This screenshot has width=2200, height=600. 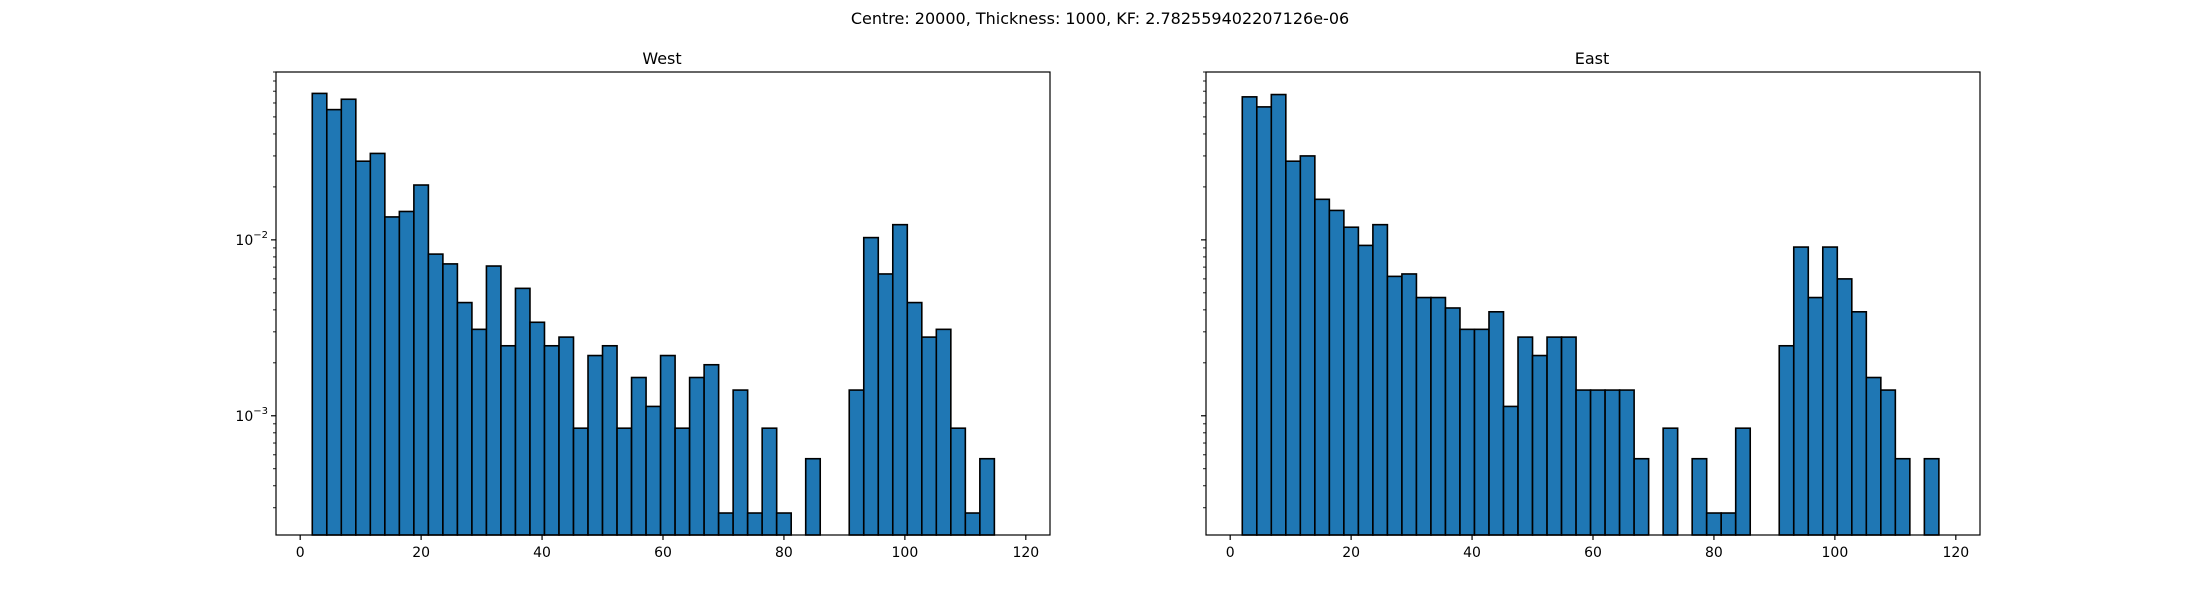 I want to click on west-x-tick-label: 80, so click(x=784, y=553).